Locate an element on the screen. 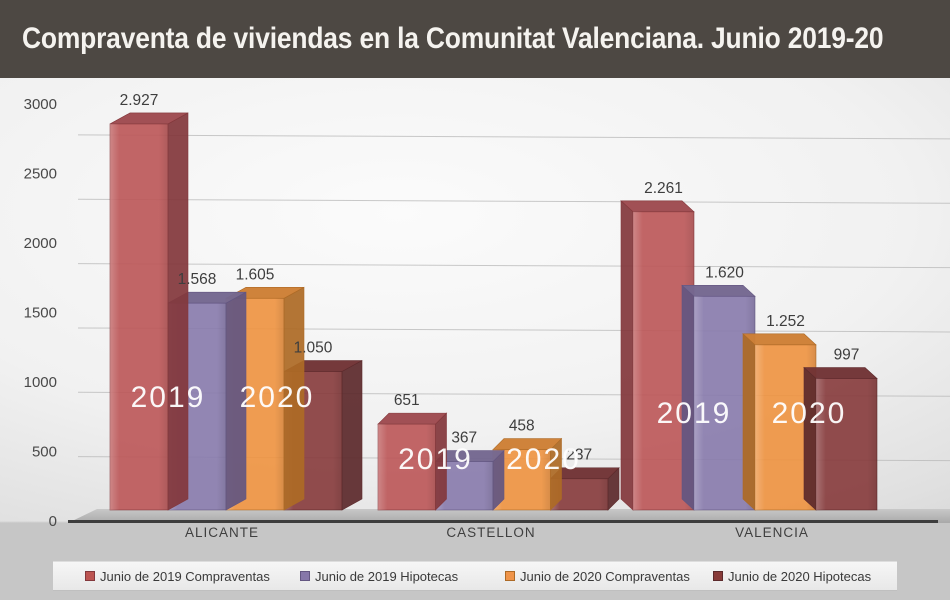  y-tick-label: 2500 is located at coordinates (40, 174).